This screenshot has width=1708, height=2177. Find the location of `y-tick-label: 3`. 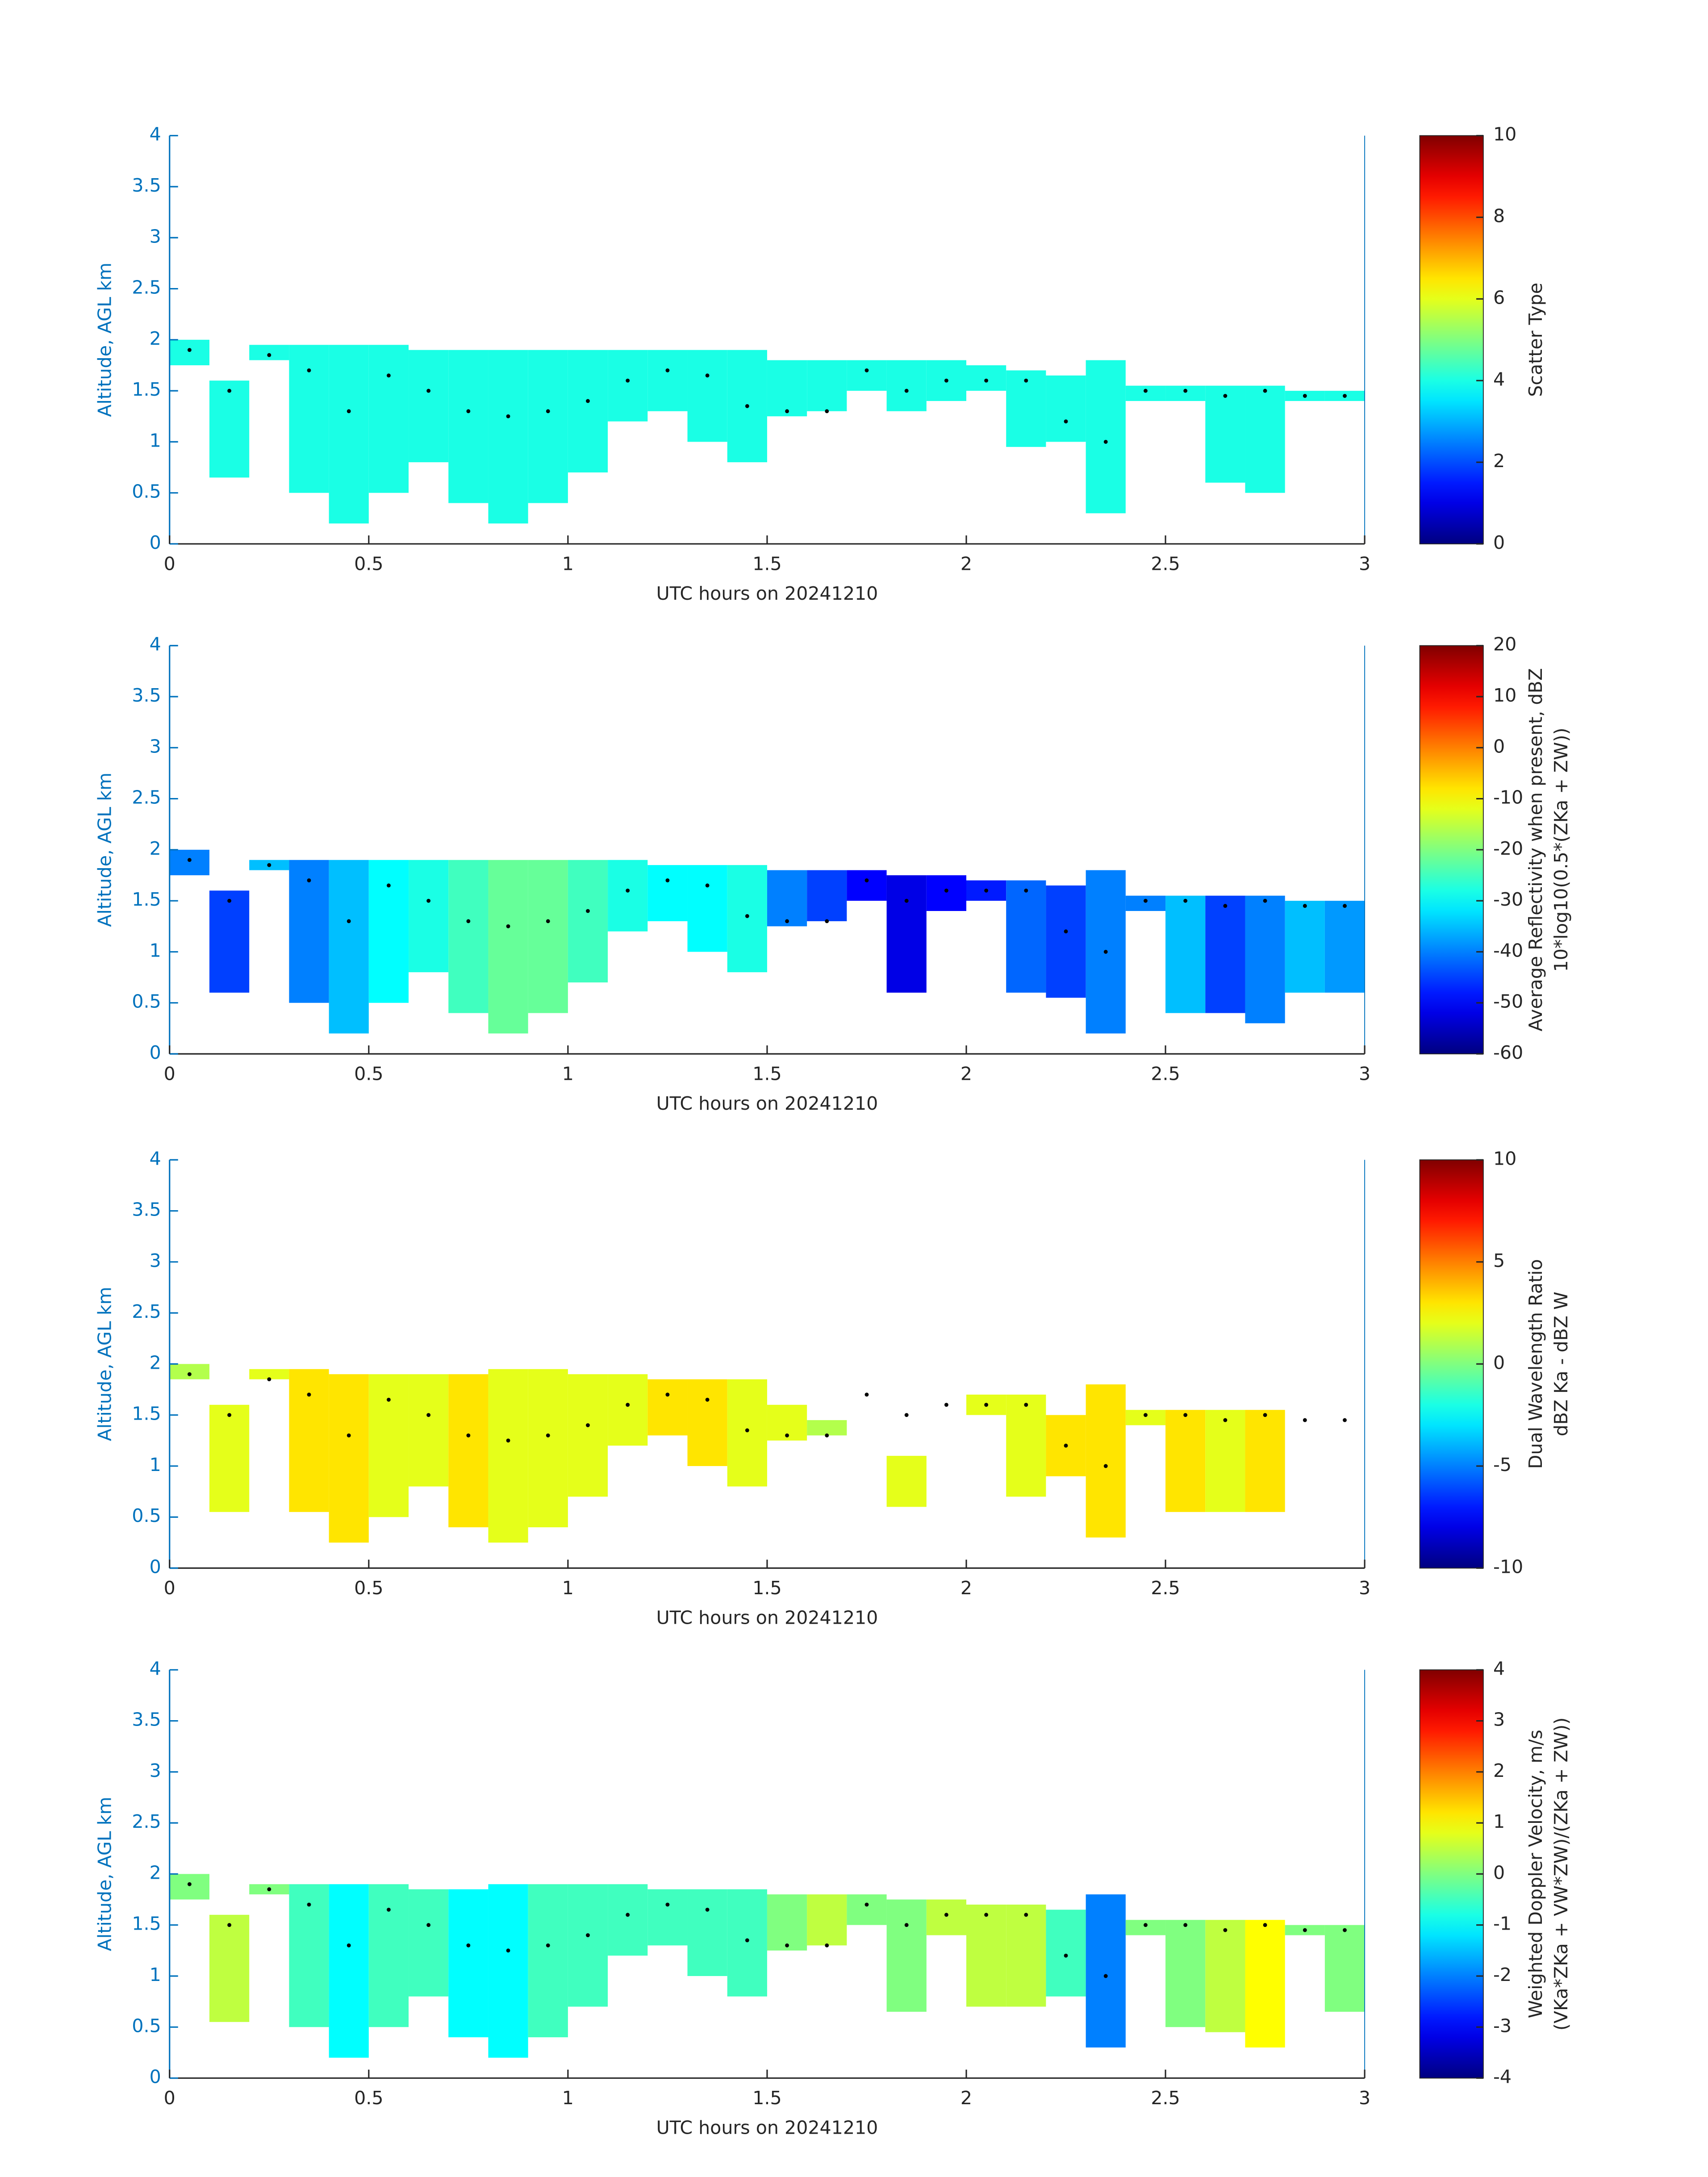

y-tick-label: 3 is located at coordinates (155, 1260).